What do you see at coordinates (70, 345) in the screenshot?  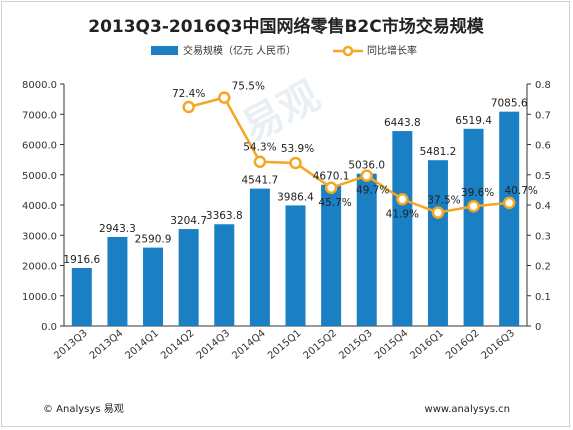 I see `x-tick-label: 2013Q3` at bounding box center [70, 345].